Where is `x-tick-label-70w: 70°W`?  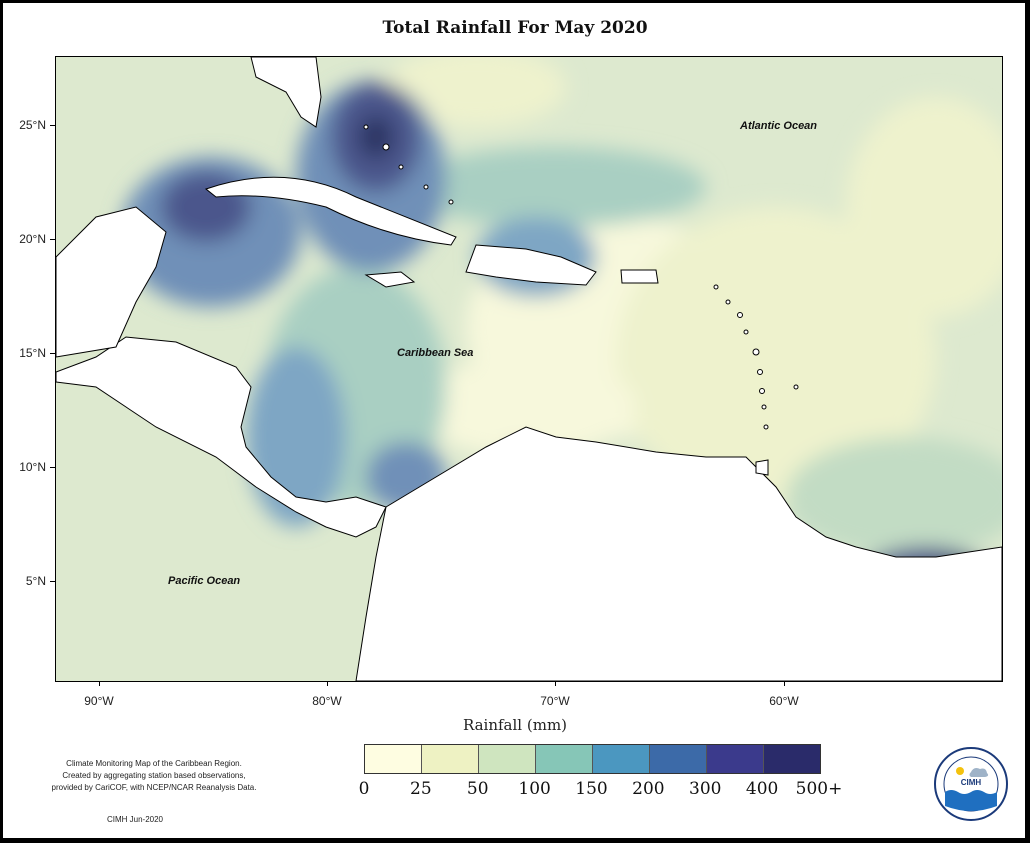
x-tick-label-70w: 70°W is located at coordinates (555, 701).